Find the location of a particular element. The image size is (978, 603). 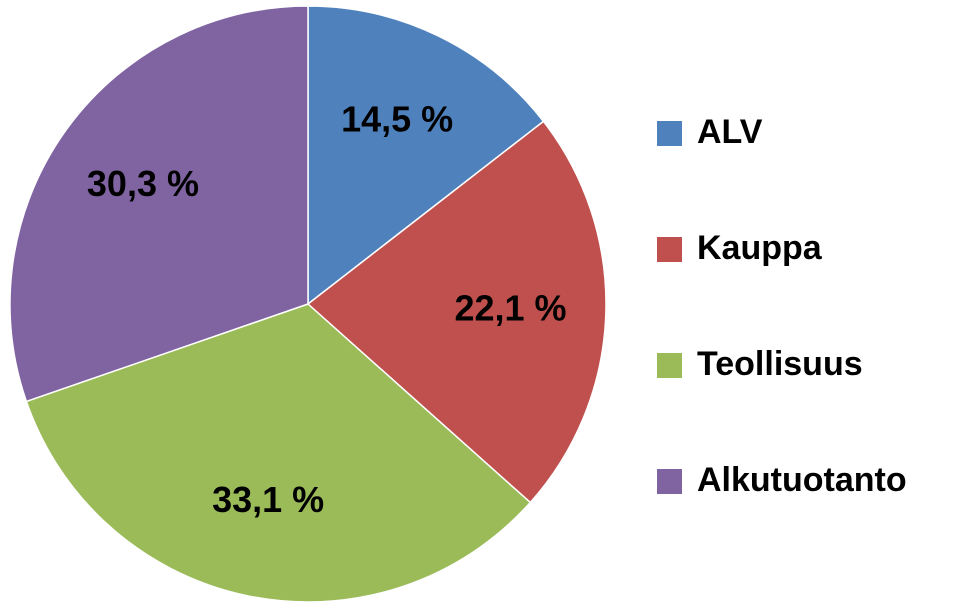

legend-label: Alkutuotanto is located at coordinates (802, 480).